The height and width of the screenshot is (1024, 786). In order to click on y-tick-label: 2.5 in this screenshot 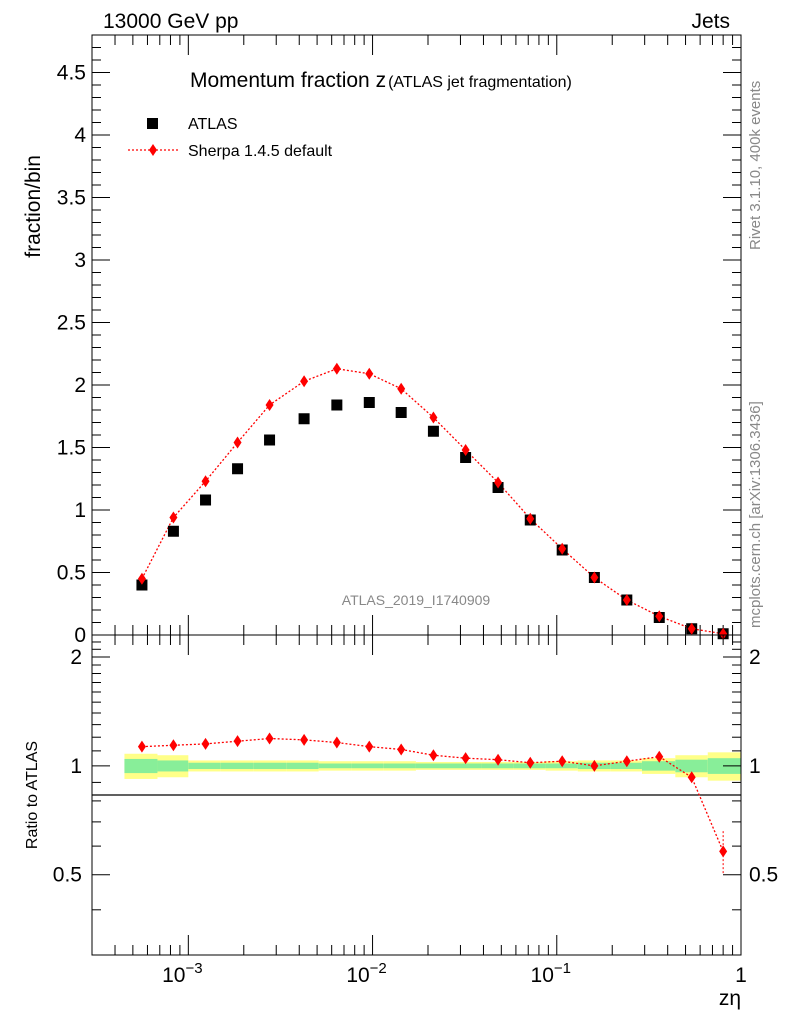, I will do `click(71, 323)`.